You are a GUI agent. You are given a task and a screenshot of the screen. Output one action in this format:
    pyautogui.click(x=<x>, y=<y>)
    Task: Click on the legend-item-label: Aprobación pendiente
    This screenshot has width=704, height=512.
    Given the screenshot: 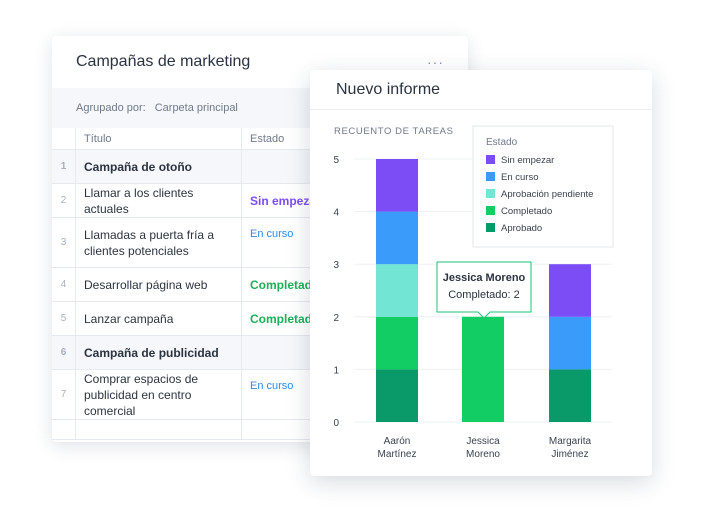 What is the action you would take?
    pyautogui.click(x=547, y=194)
    